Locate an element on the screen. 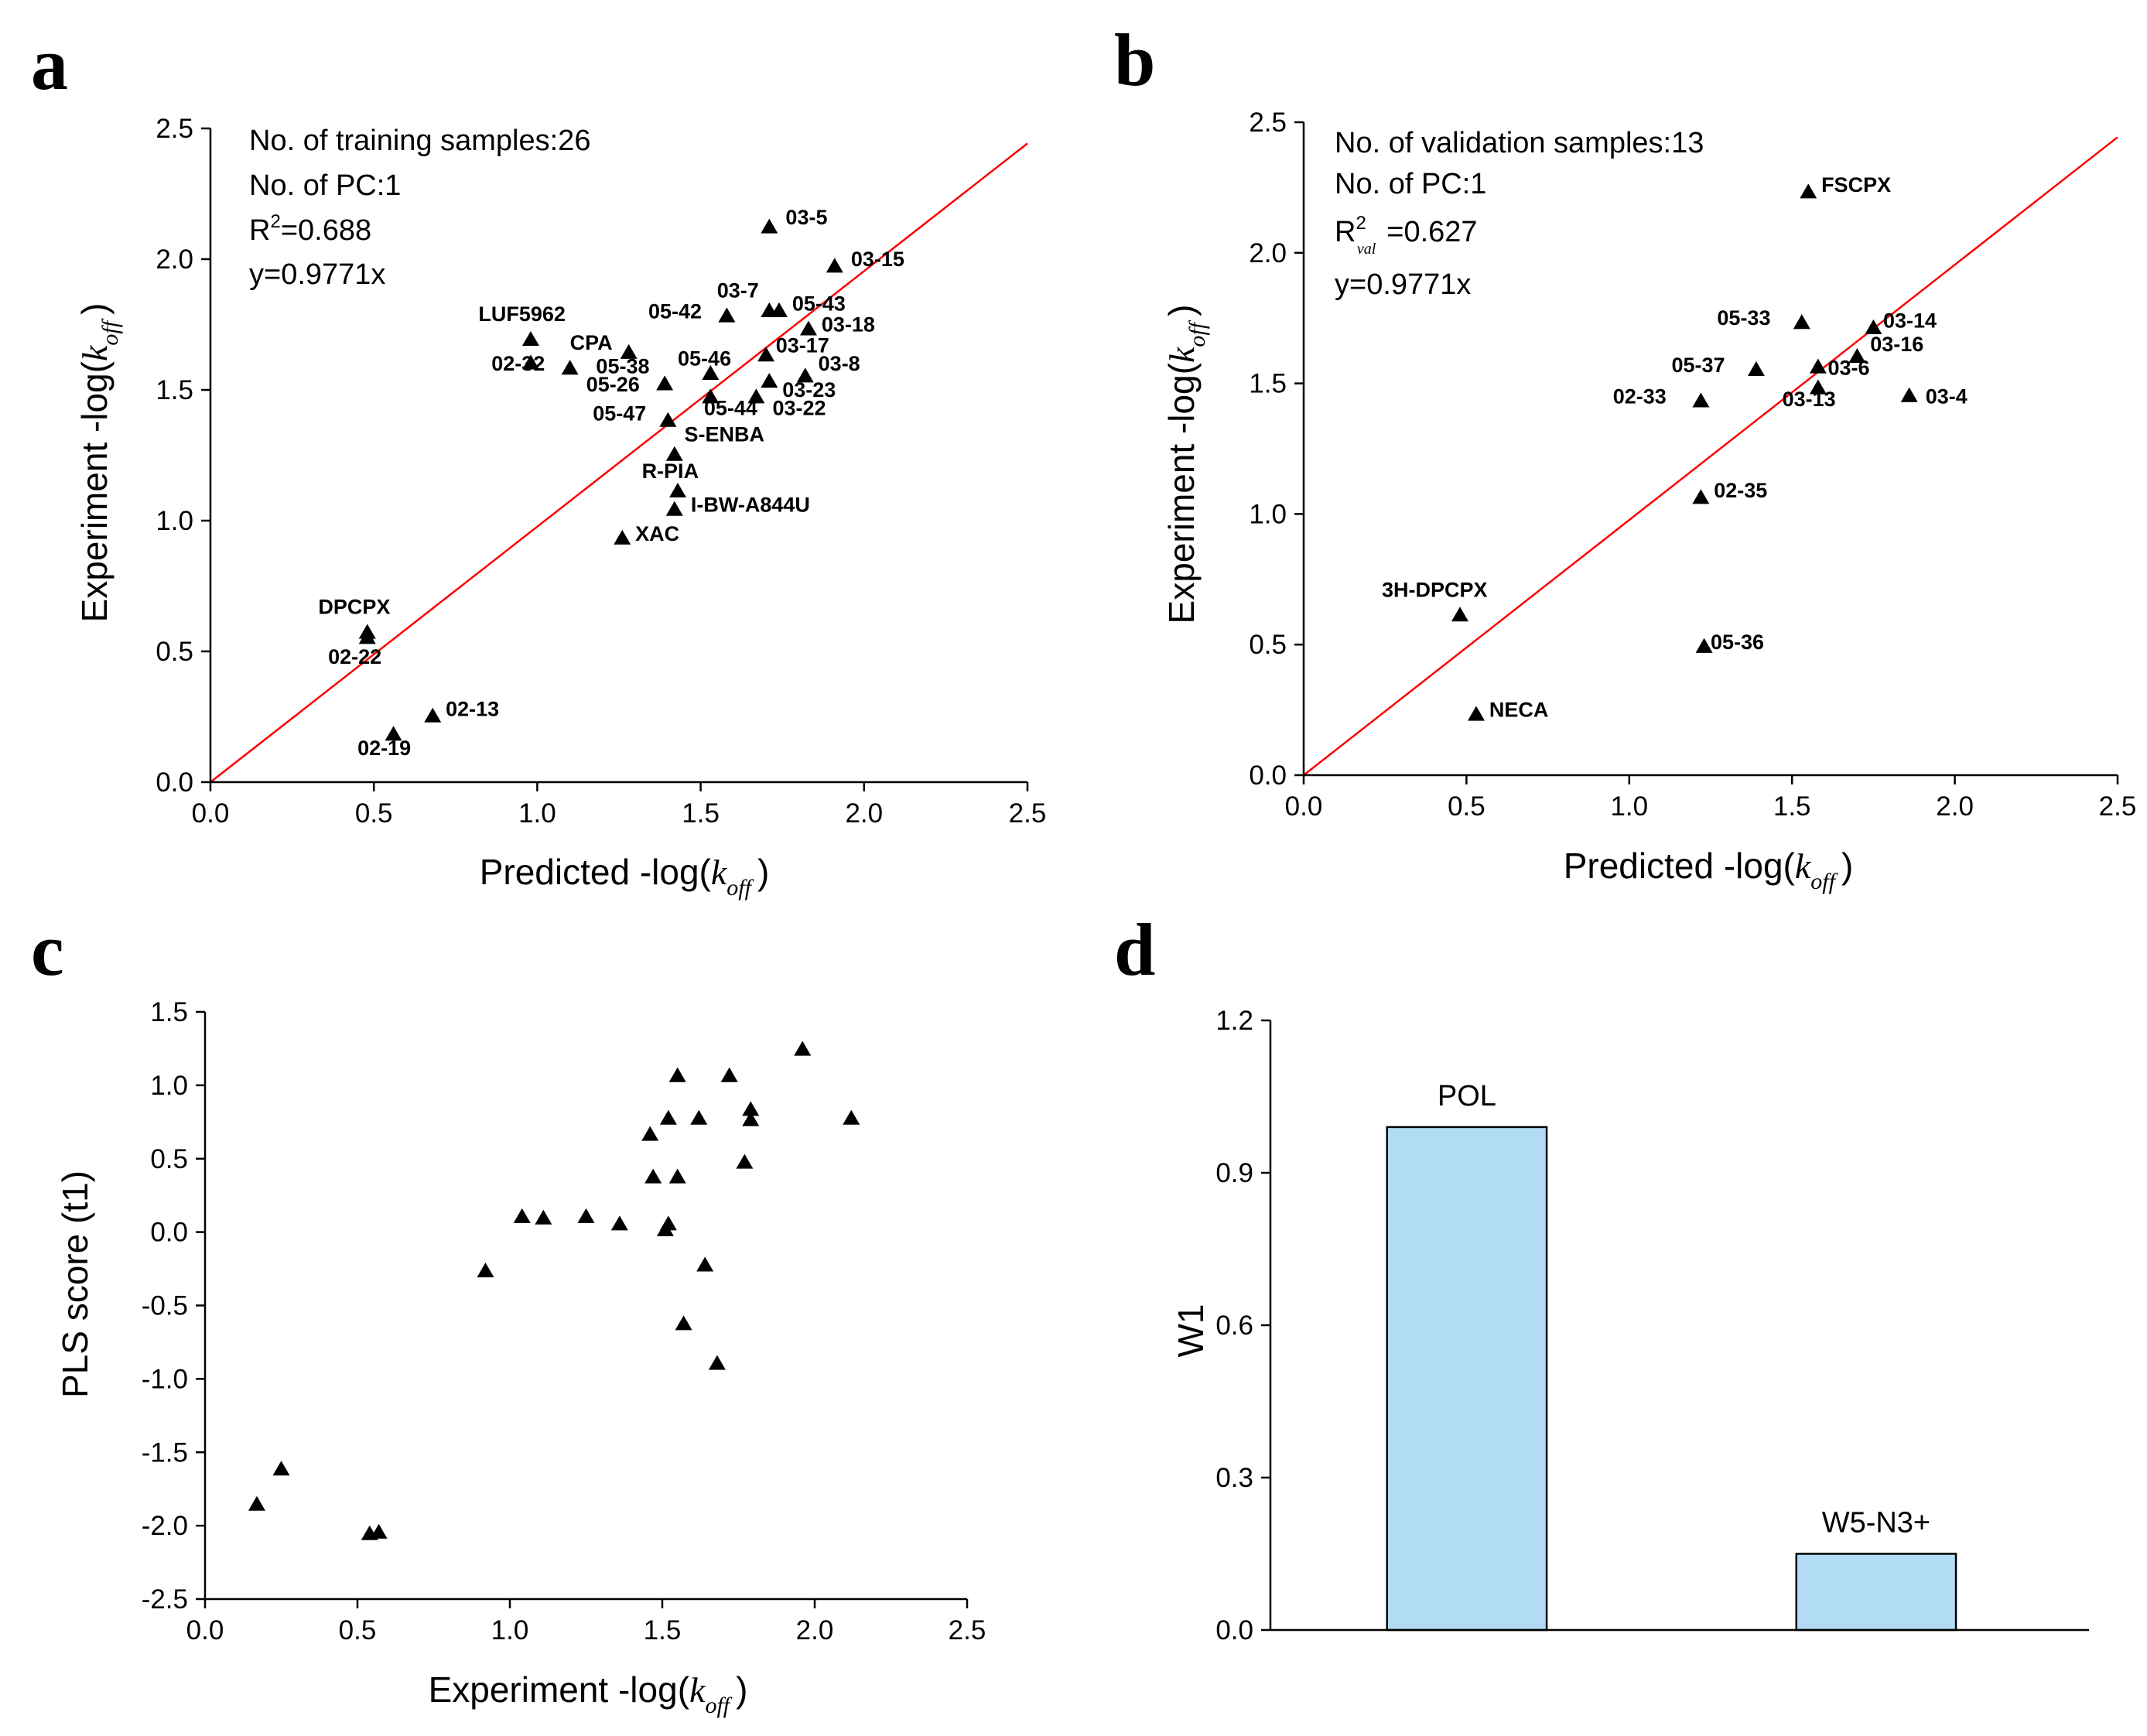 The image size is (2147, 1736). point-label: 05-46 is located at coordinates (704, 358).